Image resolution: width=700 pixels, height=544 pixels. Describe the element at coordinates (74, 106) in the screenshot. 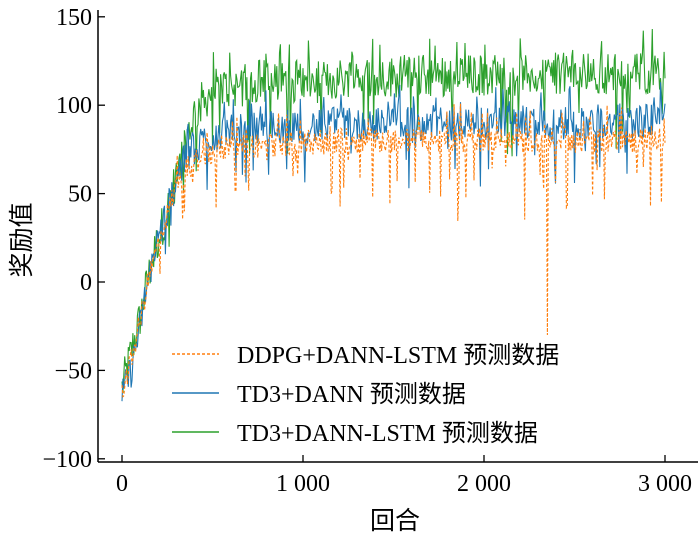

I see `y-tick-label: 100` at that location.